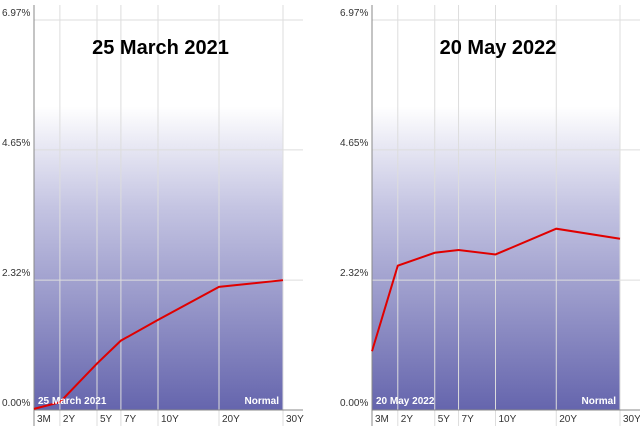 This screenshot has height=431, width=640. What do you see at coordinates (498, 48) in the screenshot?
I see `chart-title: 20 May 2022` at bounding box center [498, 48].